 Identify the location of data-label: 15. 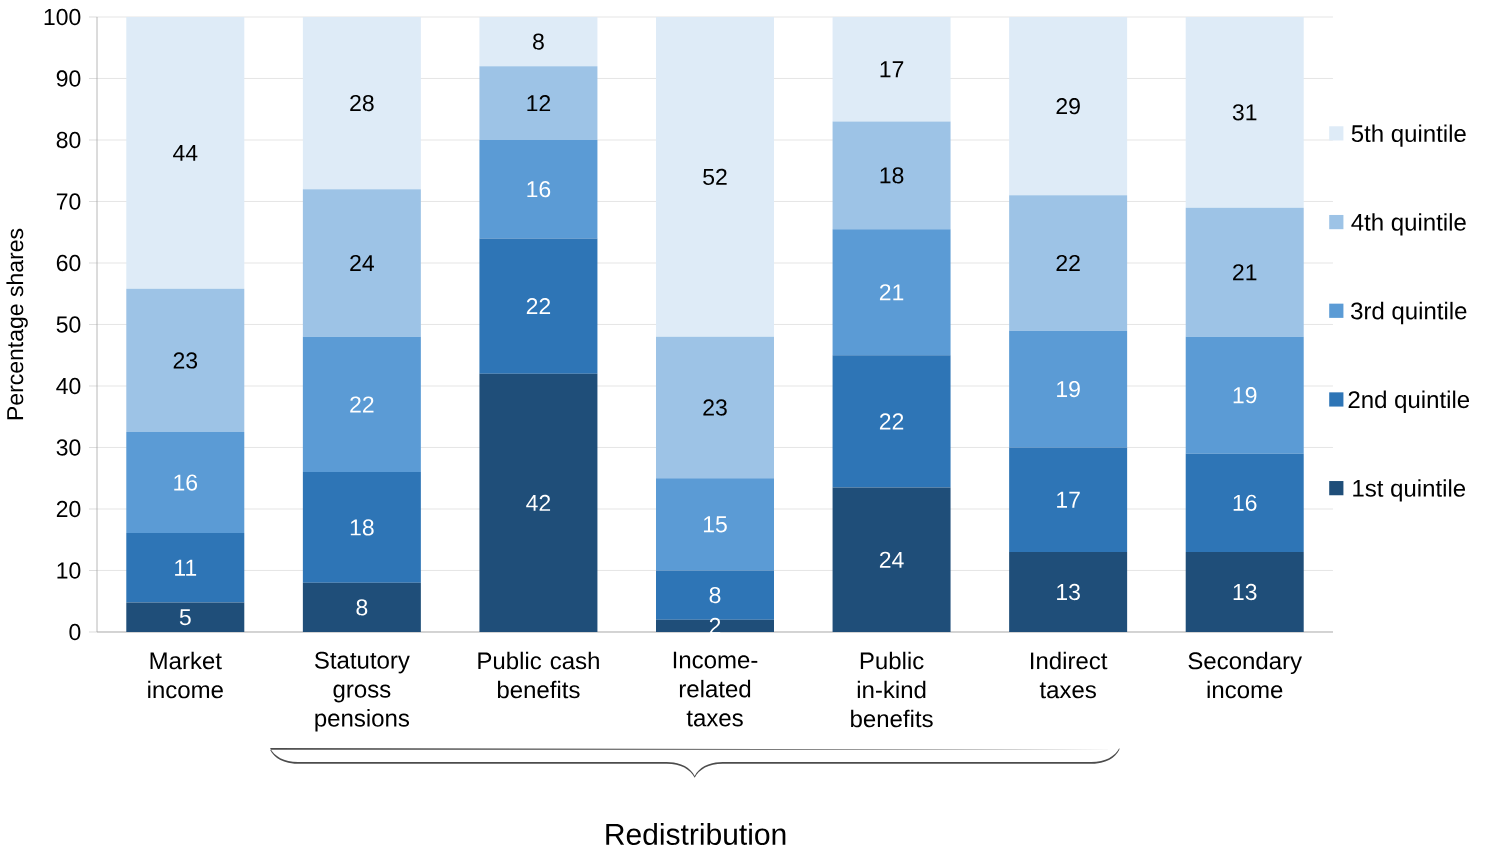
(715, 524).